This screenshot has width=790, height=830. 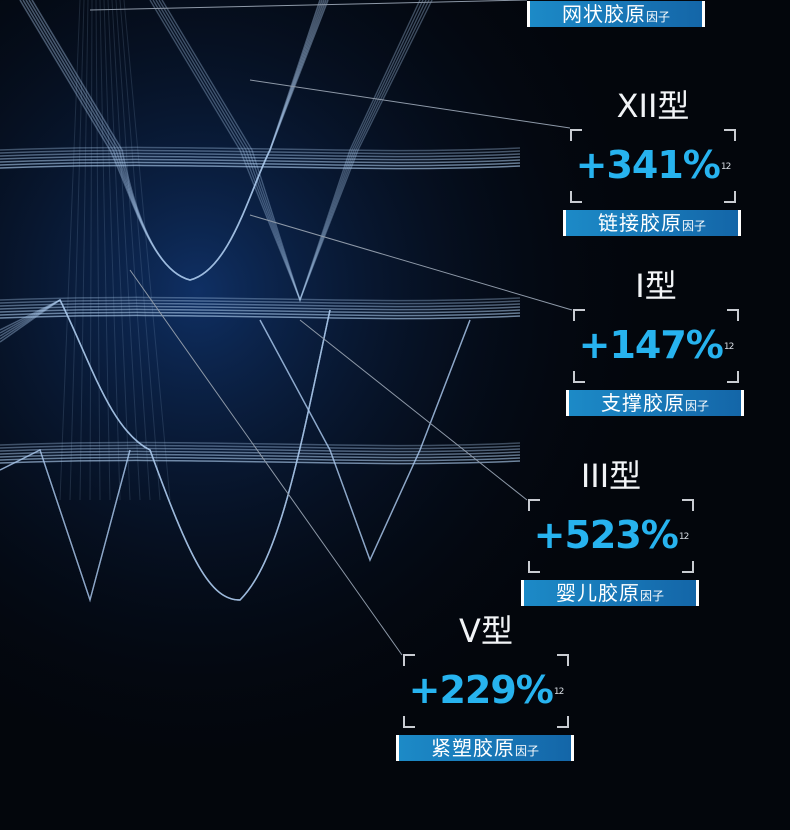 I want to click on increase-value: +341%12, so click(x=653, y=165).